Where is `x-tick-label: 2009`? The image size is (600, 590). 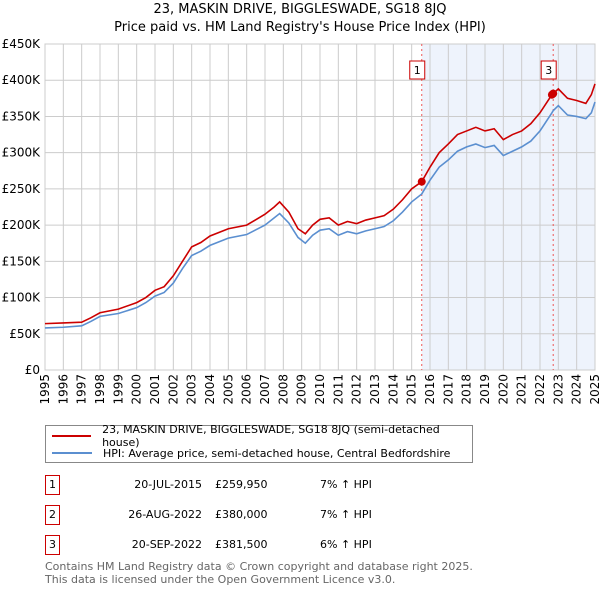
x-tick-label: 2009 is located at coordinates (302, 389).